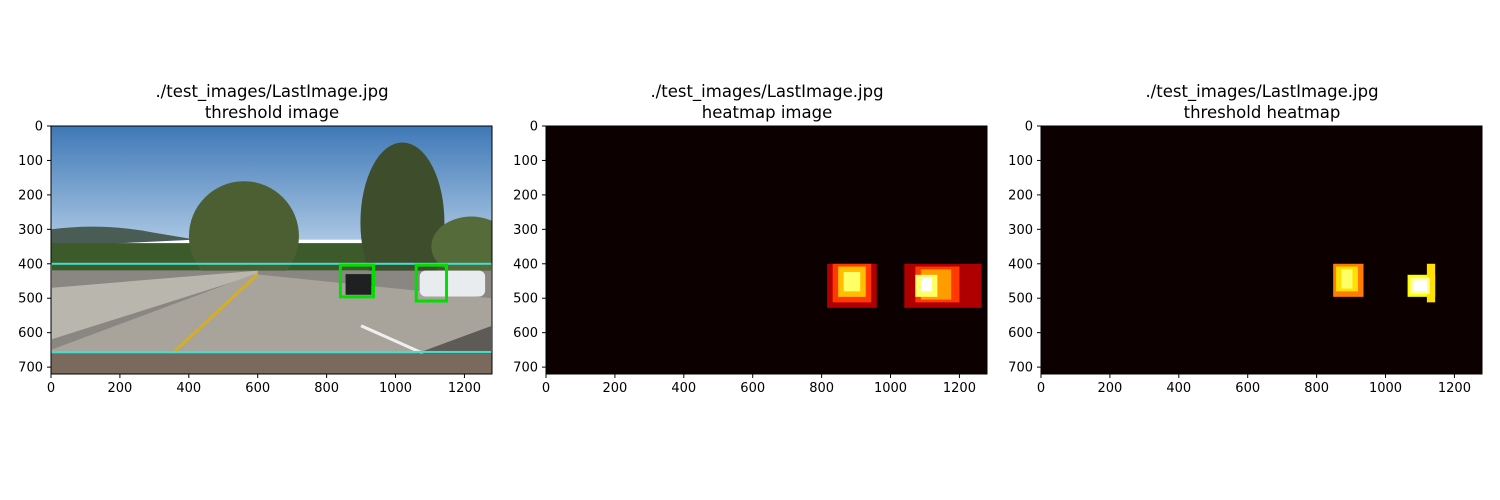  Describe the element at coordinates (461, 246) in the screenshot. I see `bushes-right` at that location.